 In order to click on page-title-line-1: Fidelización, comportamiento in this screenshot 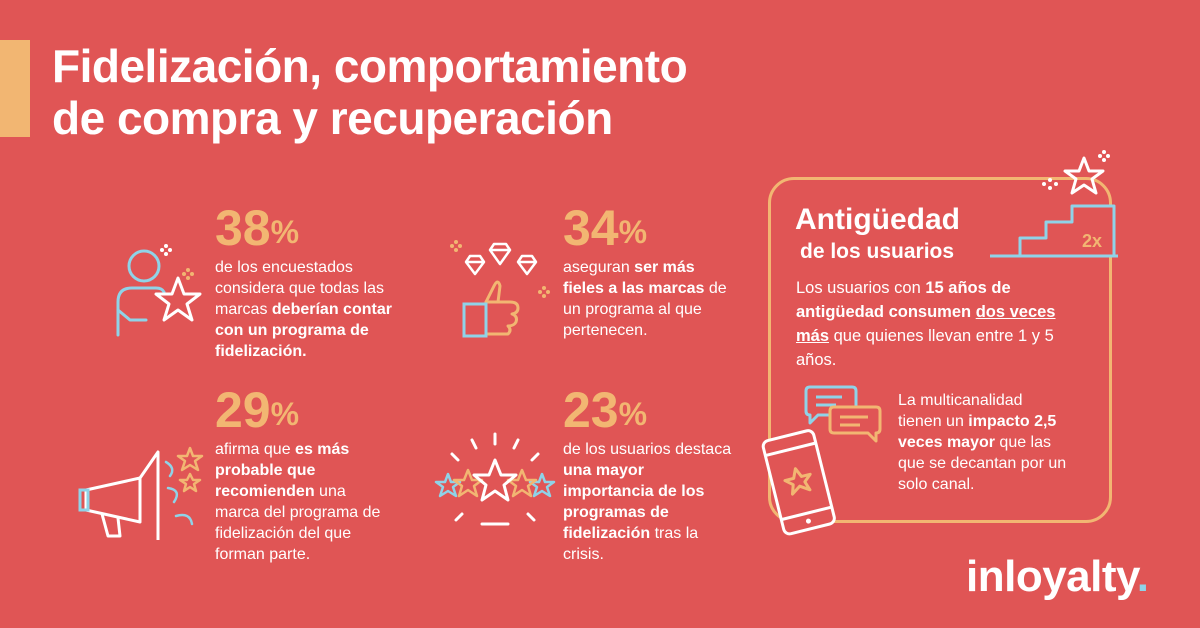, I will do `click(370, 66)`.